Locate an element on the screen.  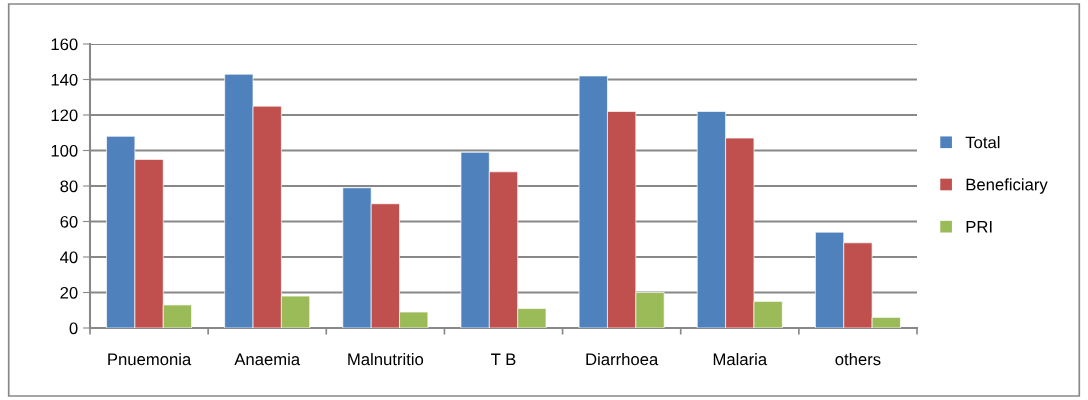
x-tick-label: Pnuemonia is located at coordinates (150, 359).